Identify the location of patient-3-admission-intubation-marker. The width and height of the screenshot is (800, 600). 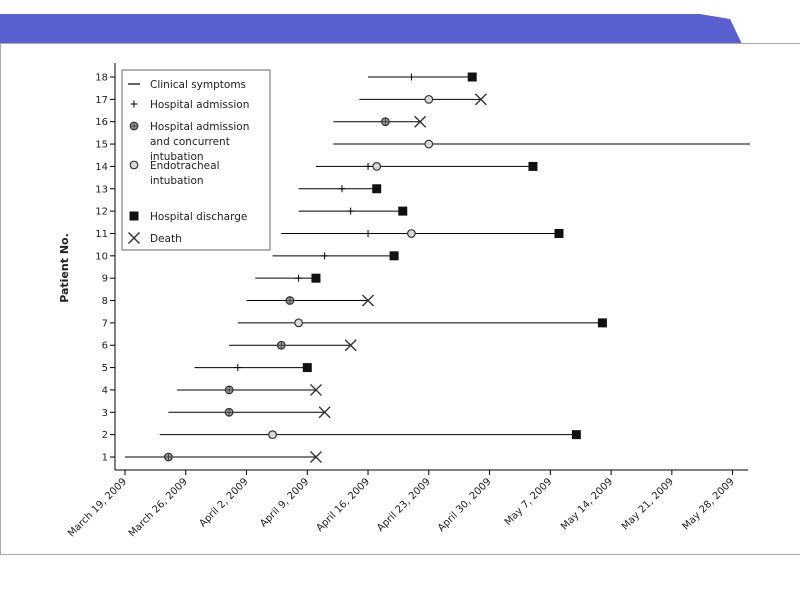
(229, 412).